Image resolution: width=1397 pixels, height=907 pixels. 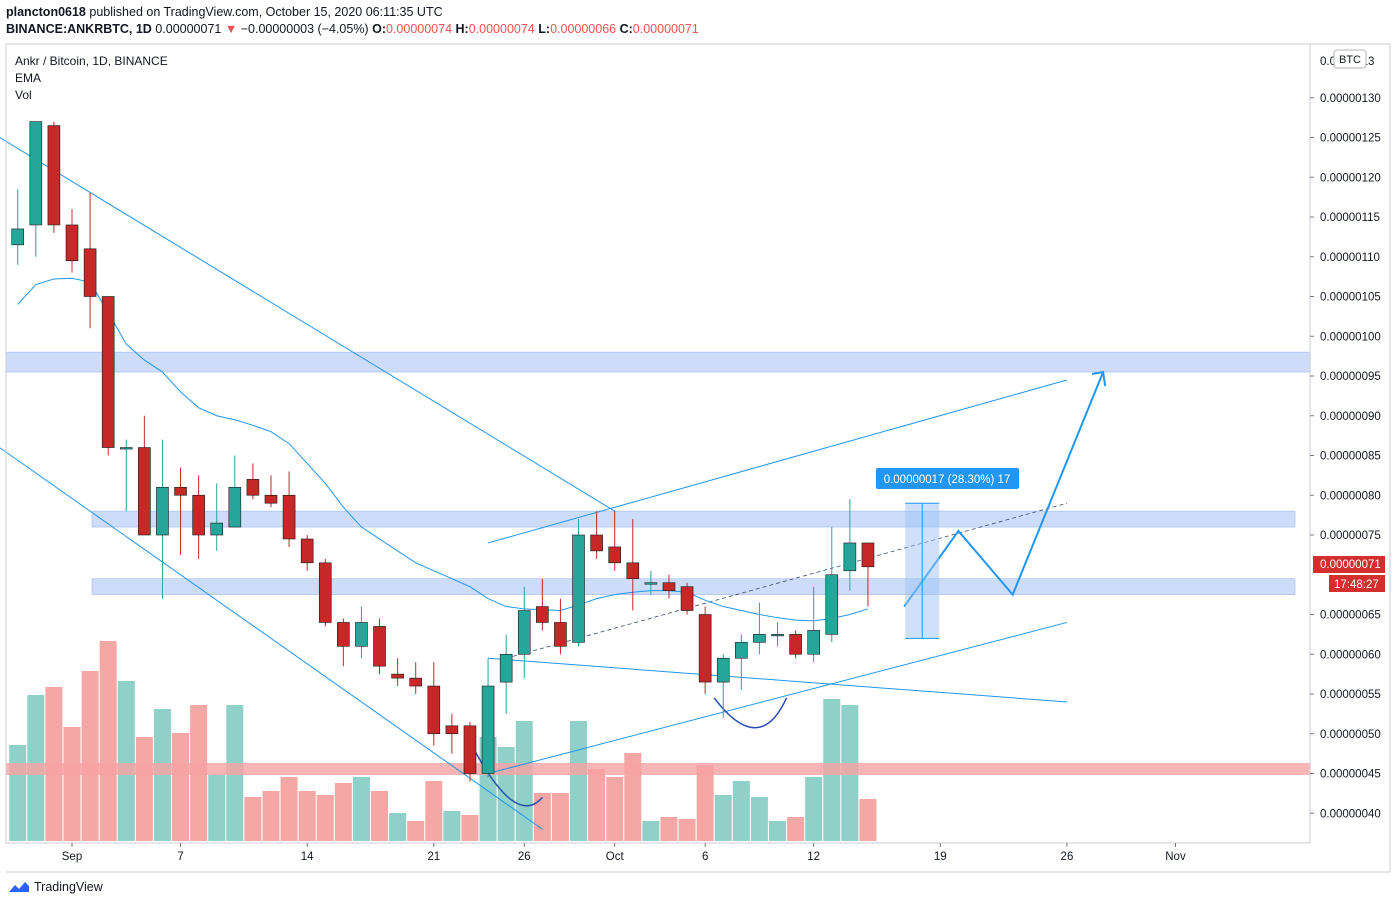 What do you see at coordinates (1350, 139) in the screenshot?
I see `y-tick-label: 0.00000125` at bounding box center [1350, 139].